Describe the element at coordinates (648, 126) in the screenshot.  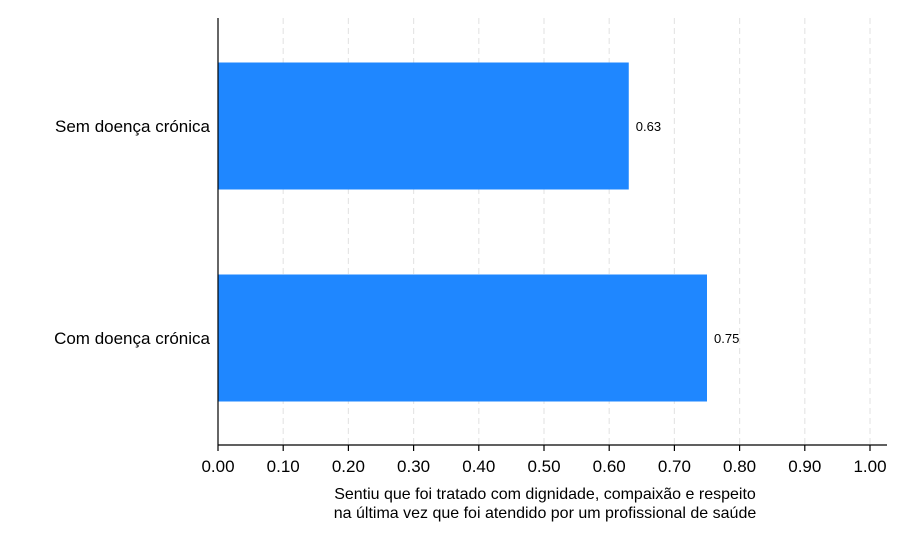
I see `bar-value-label: 0.63` at that location.